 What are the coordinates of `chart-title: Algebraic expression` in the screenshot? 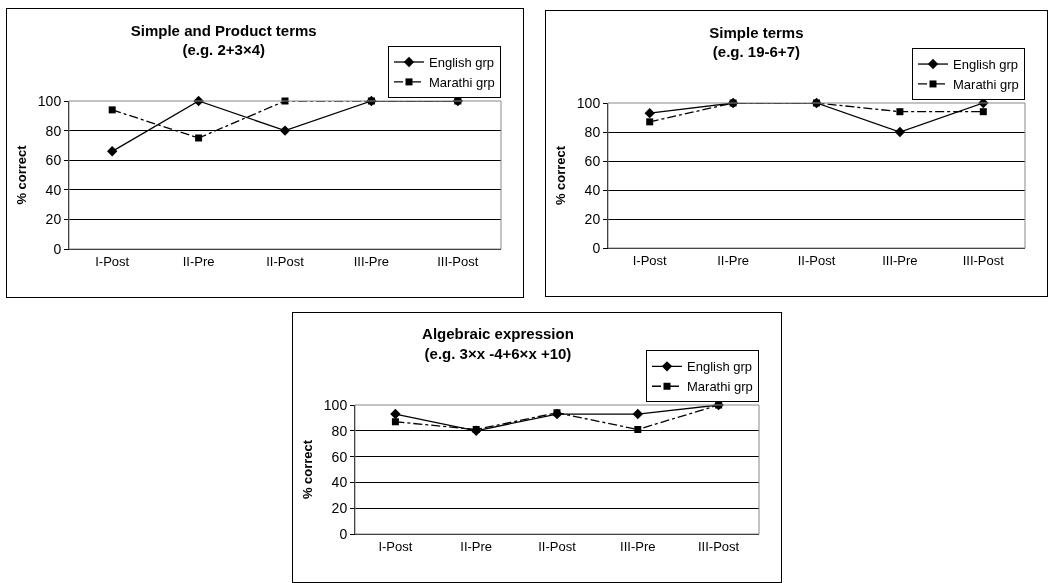 It's located at (498, 334).